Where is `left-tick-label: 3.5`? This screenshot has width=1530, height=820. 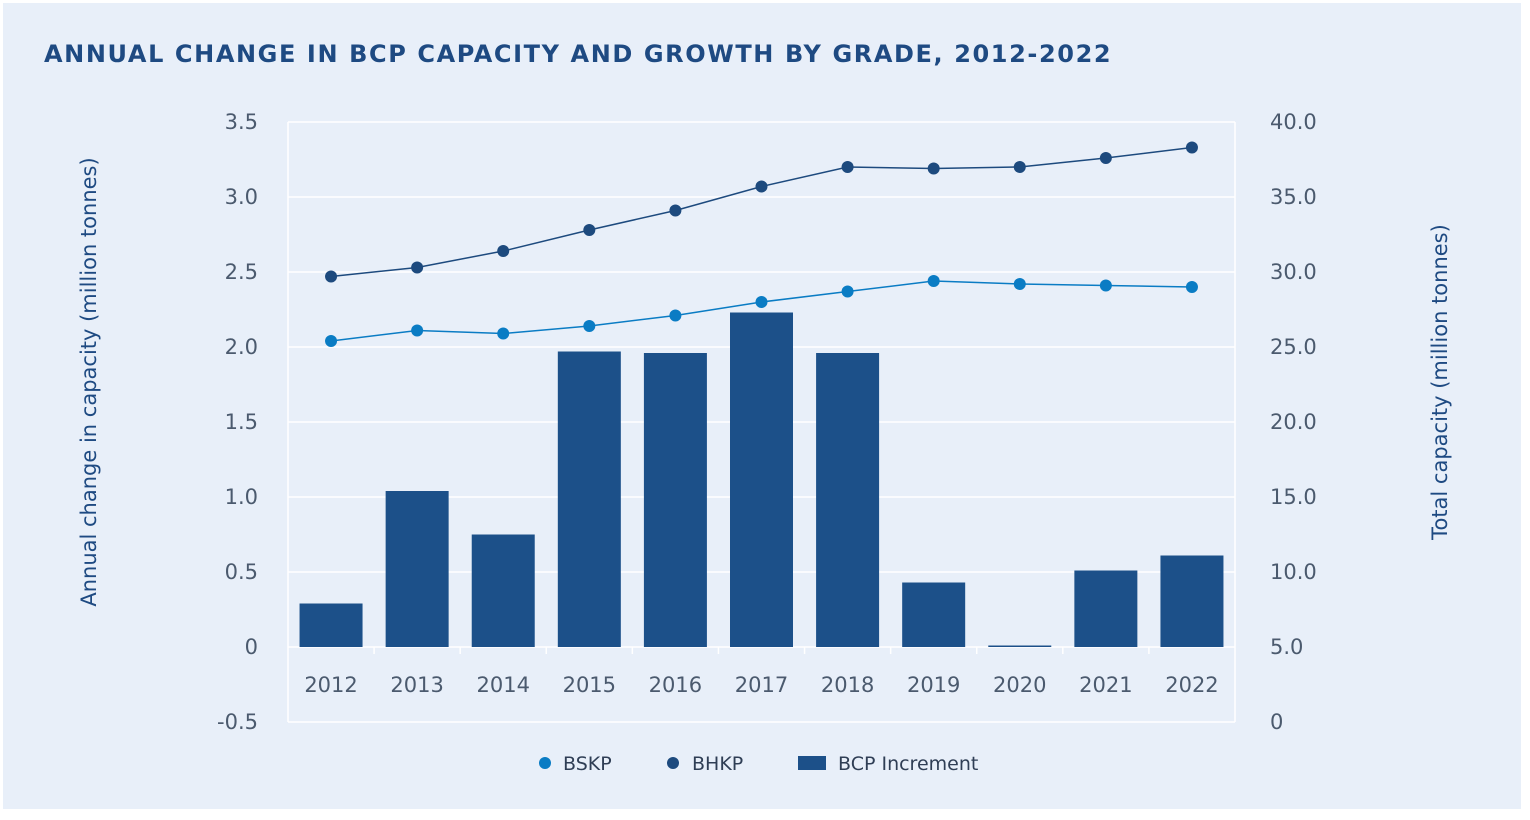 left-tick-label: 3.5 is located at coordinates (241, 122).